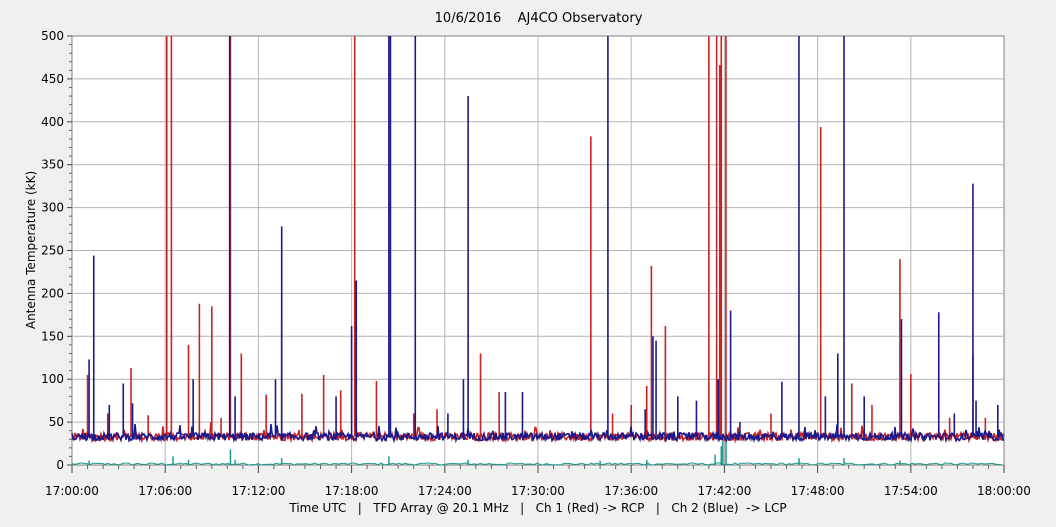  Describe the element at coordinates (52, 336) in the screenshot. I see `y-tick-label: 150` at that location.